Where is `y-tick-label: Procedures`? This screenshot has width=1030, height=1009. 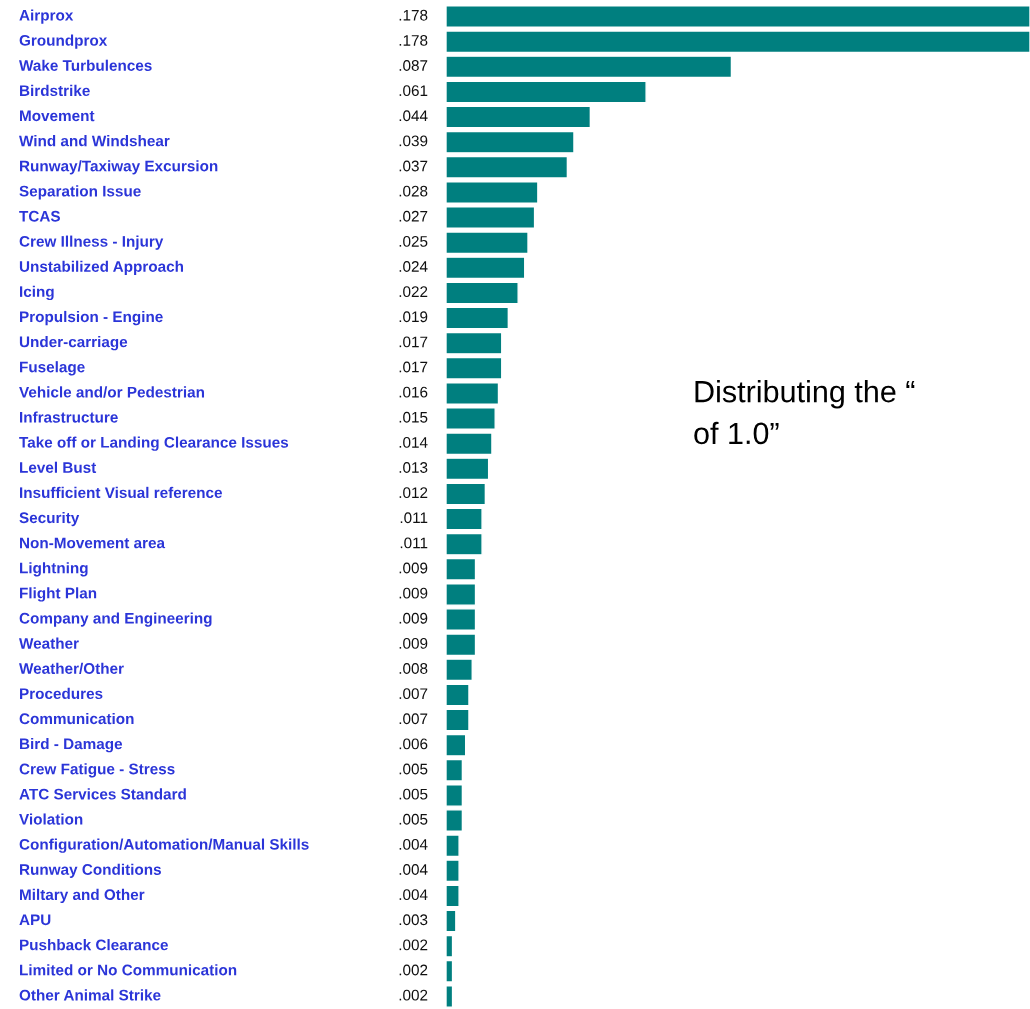
y-tick-label: Procedures is located at coordinates (61, 693).